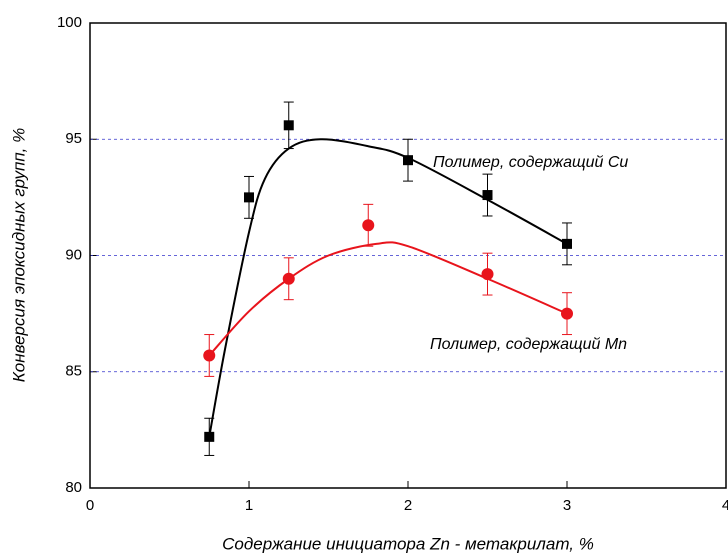 This screenshot has width=728, height=560. Describe the element at coordinates (73, 371) in the screenshot. I see `y-tick-label: 85` at that location.